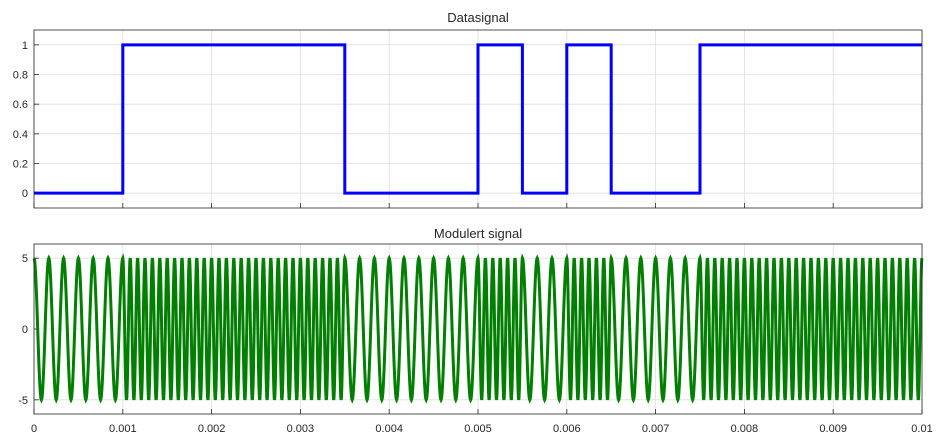 The width and height of the screenshot is (939, 436). I want to click on datasignal-y-ticks: 0 0.2 0.4 0.6 0.8 1, so click(20, 120).